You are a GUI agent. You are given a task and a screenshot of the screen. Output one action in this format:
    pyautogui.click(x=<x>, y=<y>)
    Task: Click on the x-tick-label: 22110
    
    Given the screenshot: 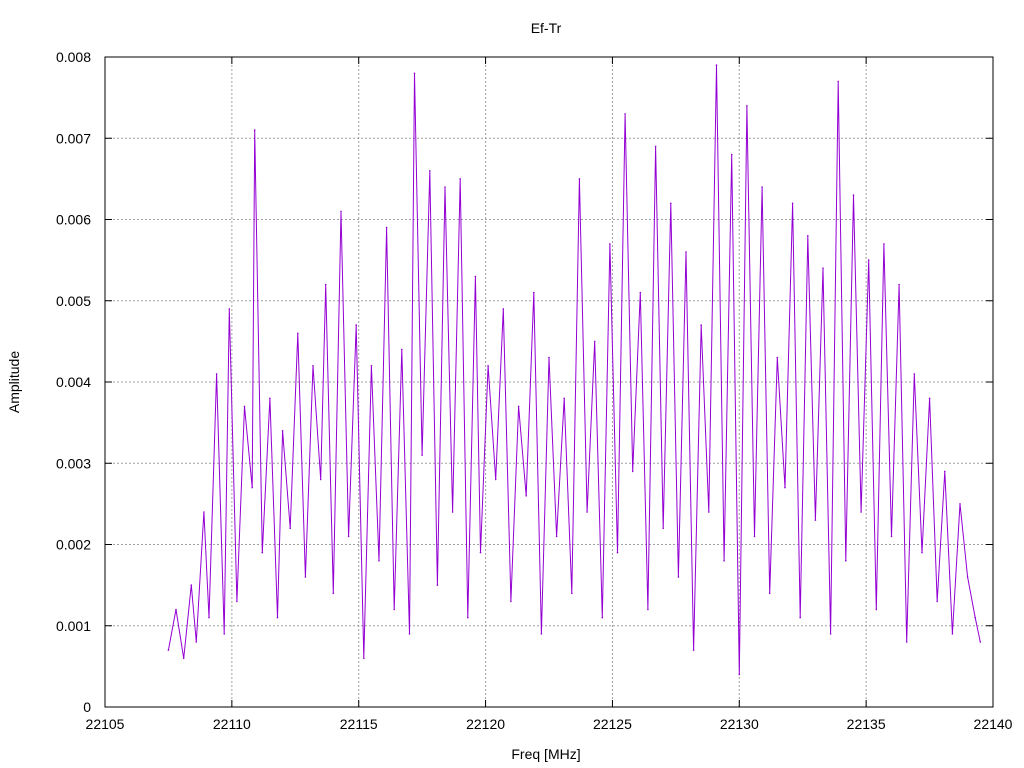 What is the action you would take?
    pyautogui.click(x=232, y=724)
    